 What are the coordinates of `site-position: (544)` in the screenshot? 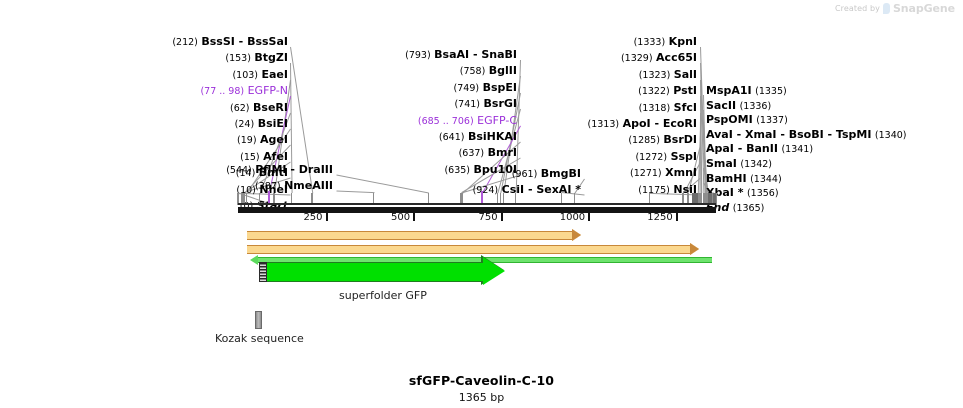 It's located at (239, 170).